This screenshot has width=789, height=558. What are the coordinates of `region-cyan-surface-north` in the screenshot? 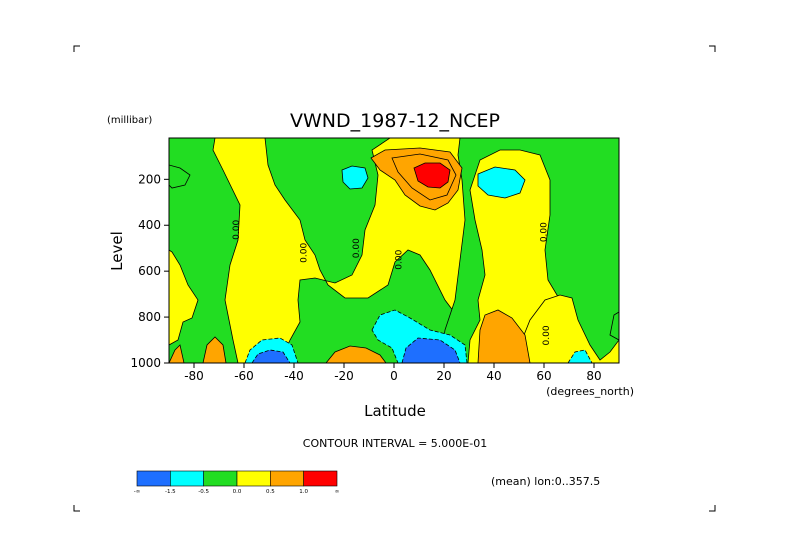 It's located at (580, 356).